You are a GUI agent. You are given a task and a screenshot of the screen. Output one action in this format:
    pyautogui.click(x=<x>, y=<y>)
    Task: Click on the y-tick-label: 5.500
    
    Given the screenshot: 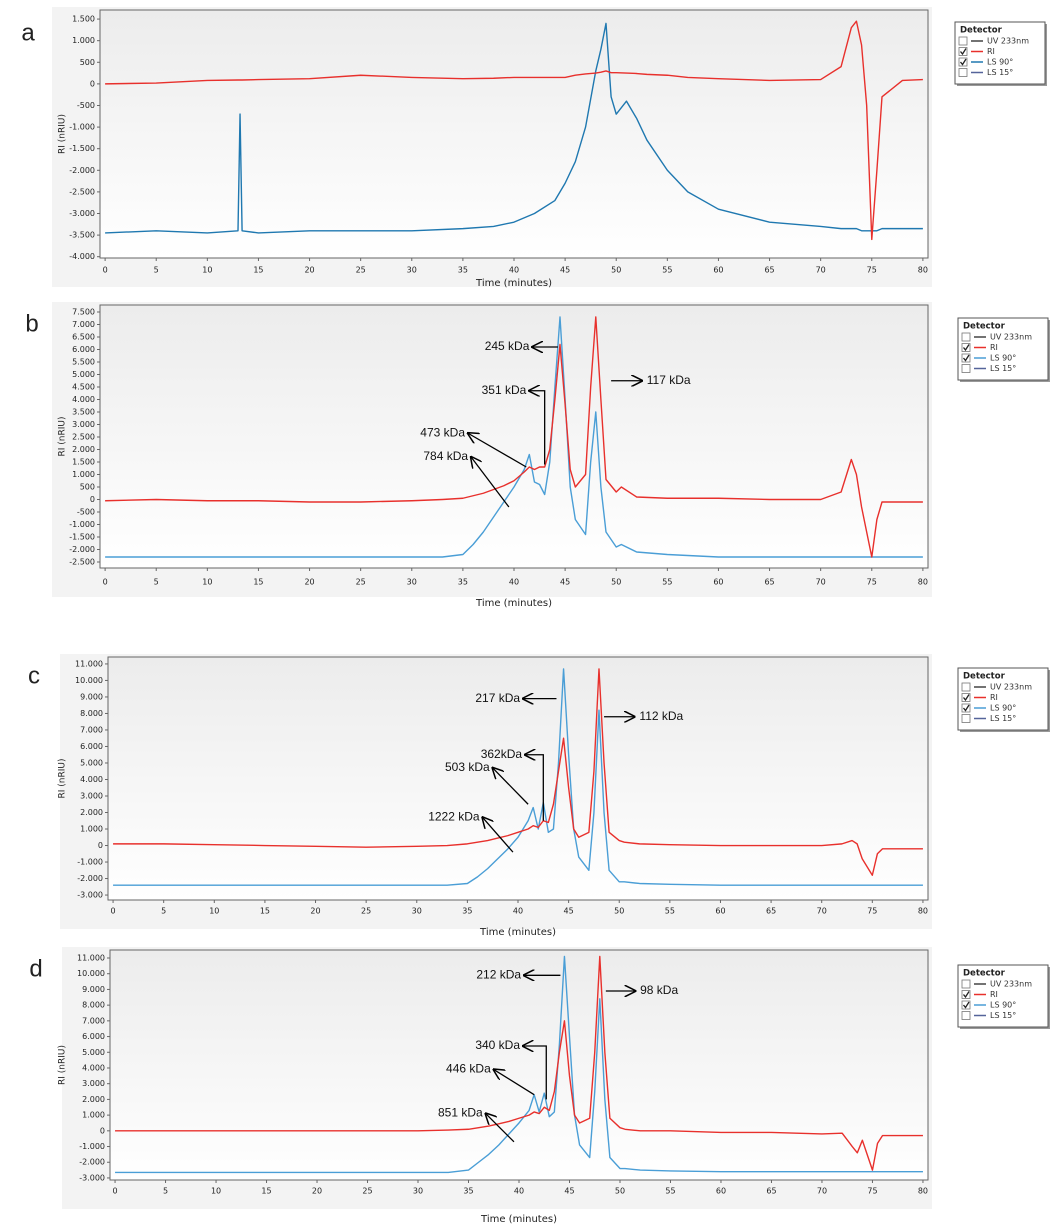 What is the action you would take?
    pyautogui.click(x=83, y=362)
    